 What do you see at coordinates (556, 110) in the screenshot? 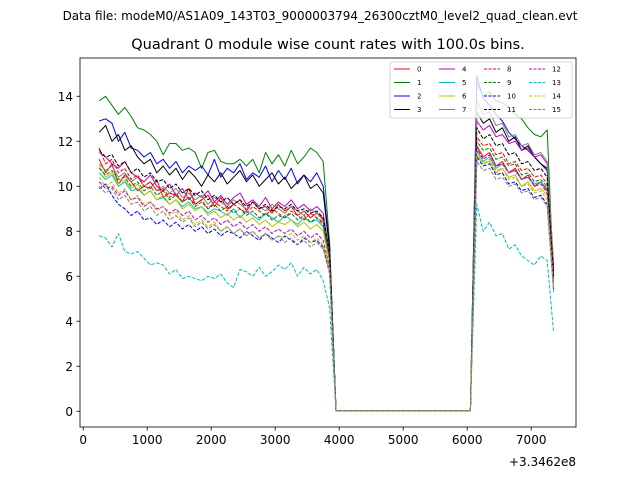
I see `legend-label: 15` at bounding box center [556, 110].